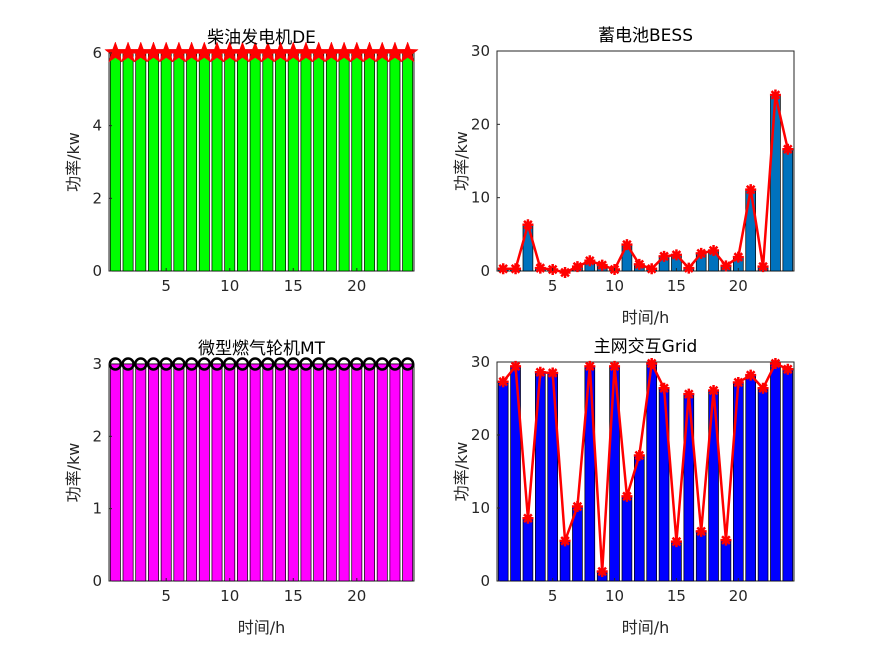 The image size is (875, 656). I want to click on chart-title: 微型燃气轮机MT, so click(262, 349).